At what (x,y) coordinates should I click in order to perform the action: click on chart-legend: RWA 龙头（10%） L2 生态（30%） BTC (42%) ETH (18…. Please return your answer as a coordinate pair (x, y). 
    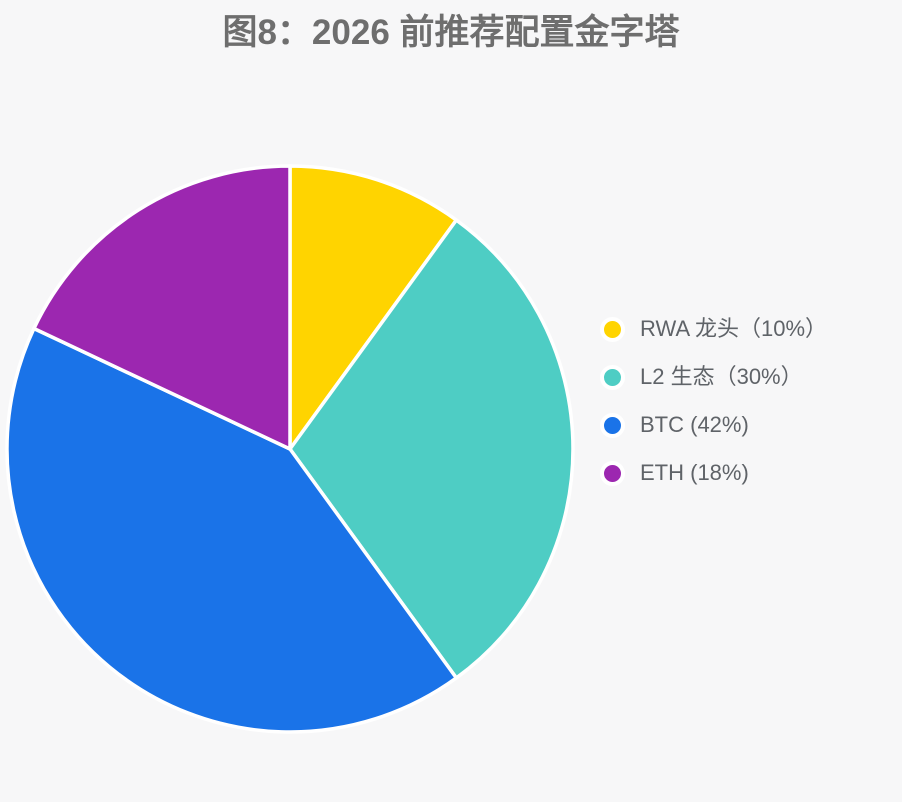
    Looking at the image, I should click on (713, 401).